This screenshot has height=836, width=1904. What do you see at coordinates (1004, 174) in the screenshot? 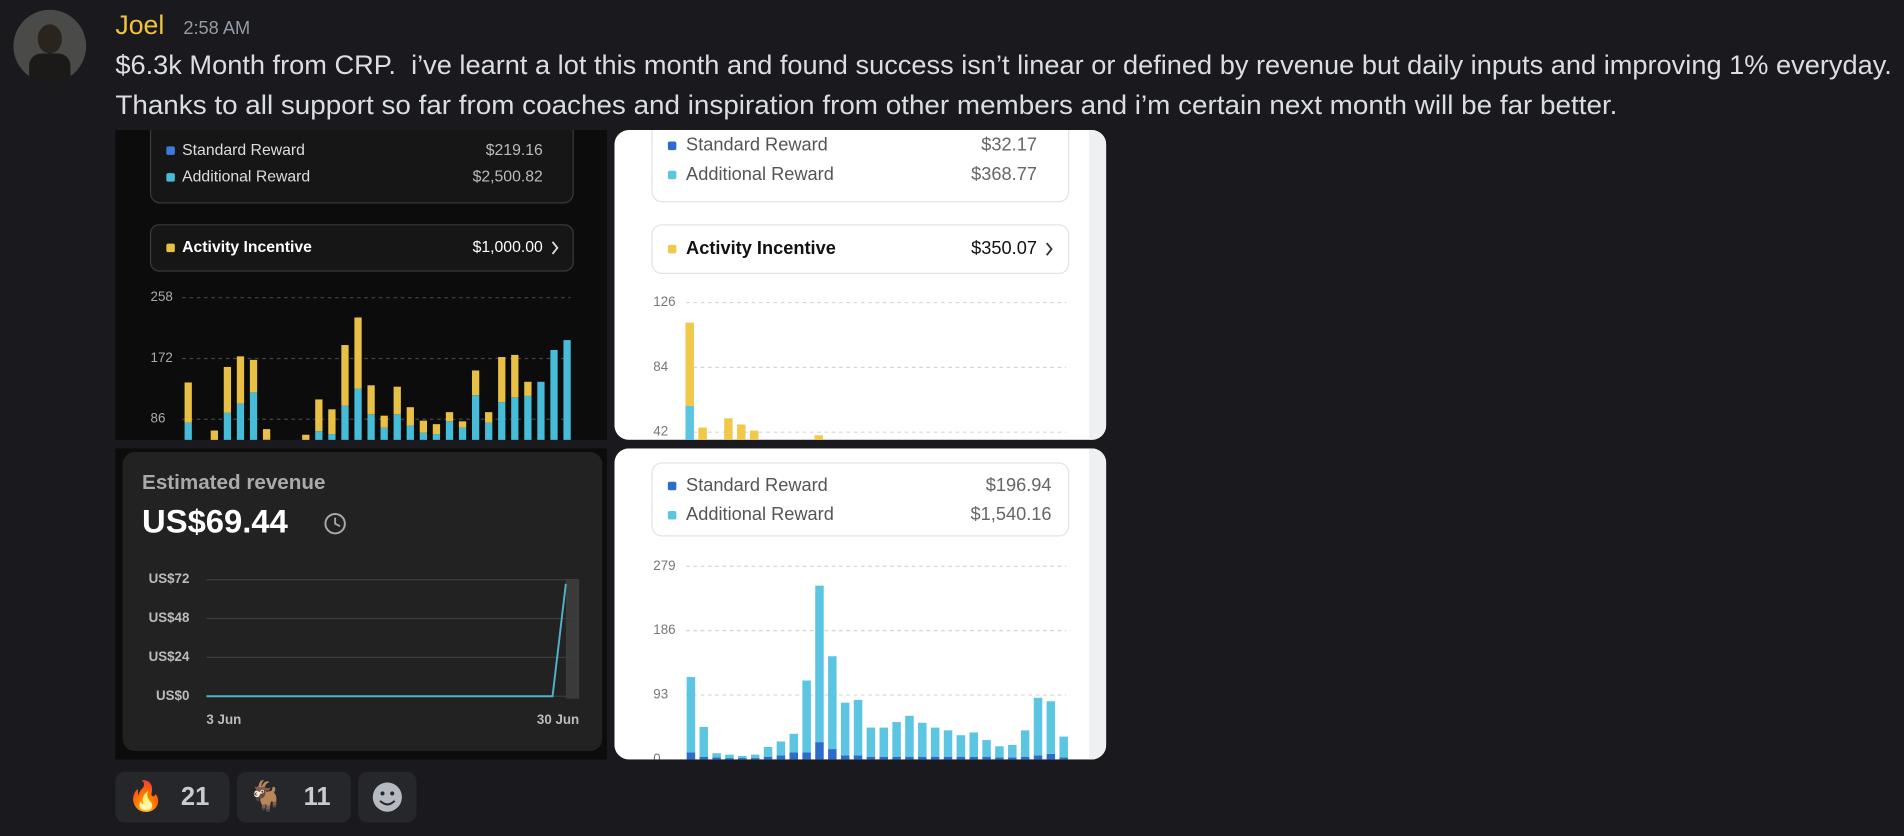
I see `legend-value: $368.77` at bounding box center [1004, 174].